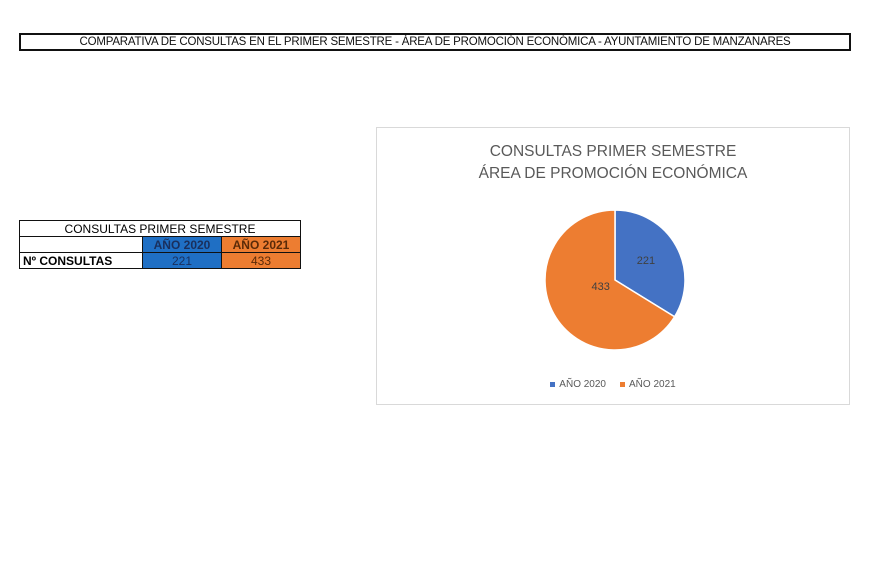 The width and height of the screenshot is (870, 570). What do you see at coordinates (600, 286) in the screenshot?
I see `data-label-2021: 433` at bounding box center [600, 286].